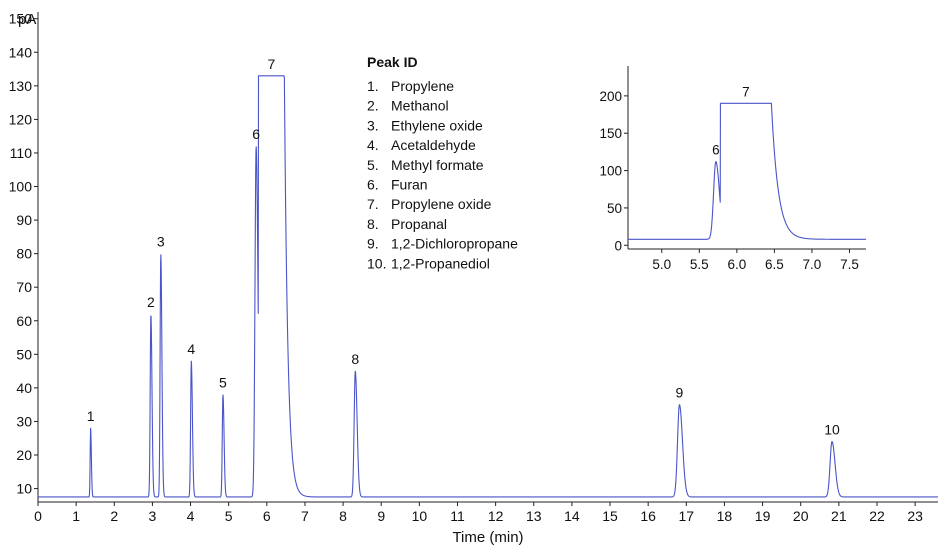 This screenshot has height=548, width=938. What do you see at coordinates (731, 120) in the screenshot?
I see `inset-peak-labels: 67` at bounding box center [731, 120].